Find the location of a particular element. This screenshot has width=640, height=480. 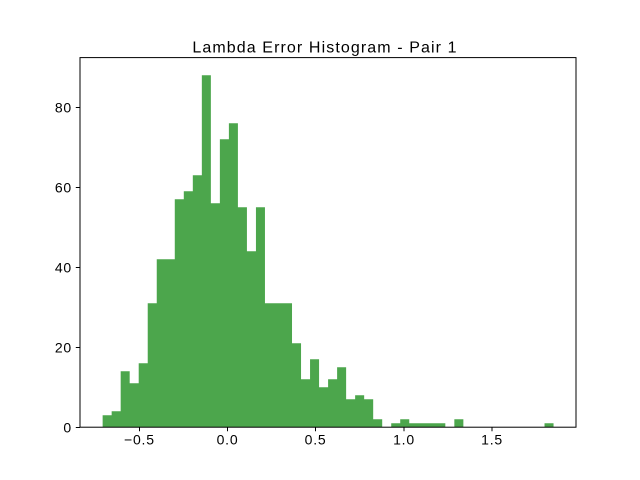

svg-text: 0 is located at coordinates (67, 427).